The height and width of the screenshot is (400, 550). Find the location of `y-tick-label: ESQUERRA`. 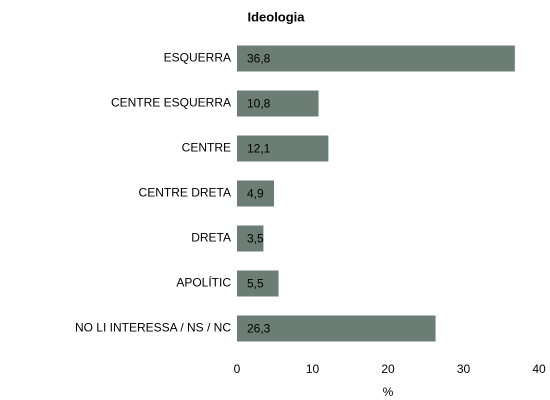

y-tick-label: ESQUERRA is located at coordinates (197, 58).